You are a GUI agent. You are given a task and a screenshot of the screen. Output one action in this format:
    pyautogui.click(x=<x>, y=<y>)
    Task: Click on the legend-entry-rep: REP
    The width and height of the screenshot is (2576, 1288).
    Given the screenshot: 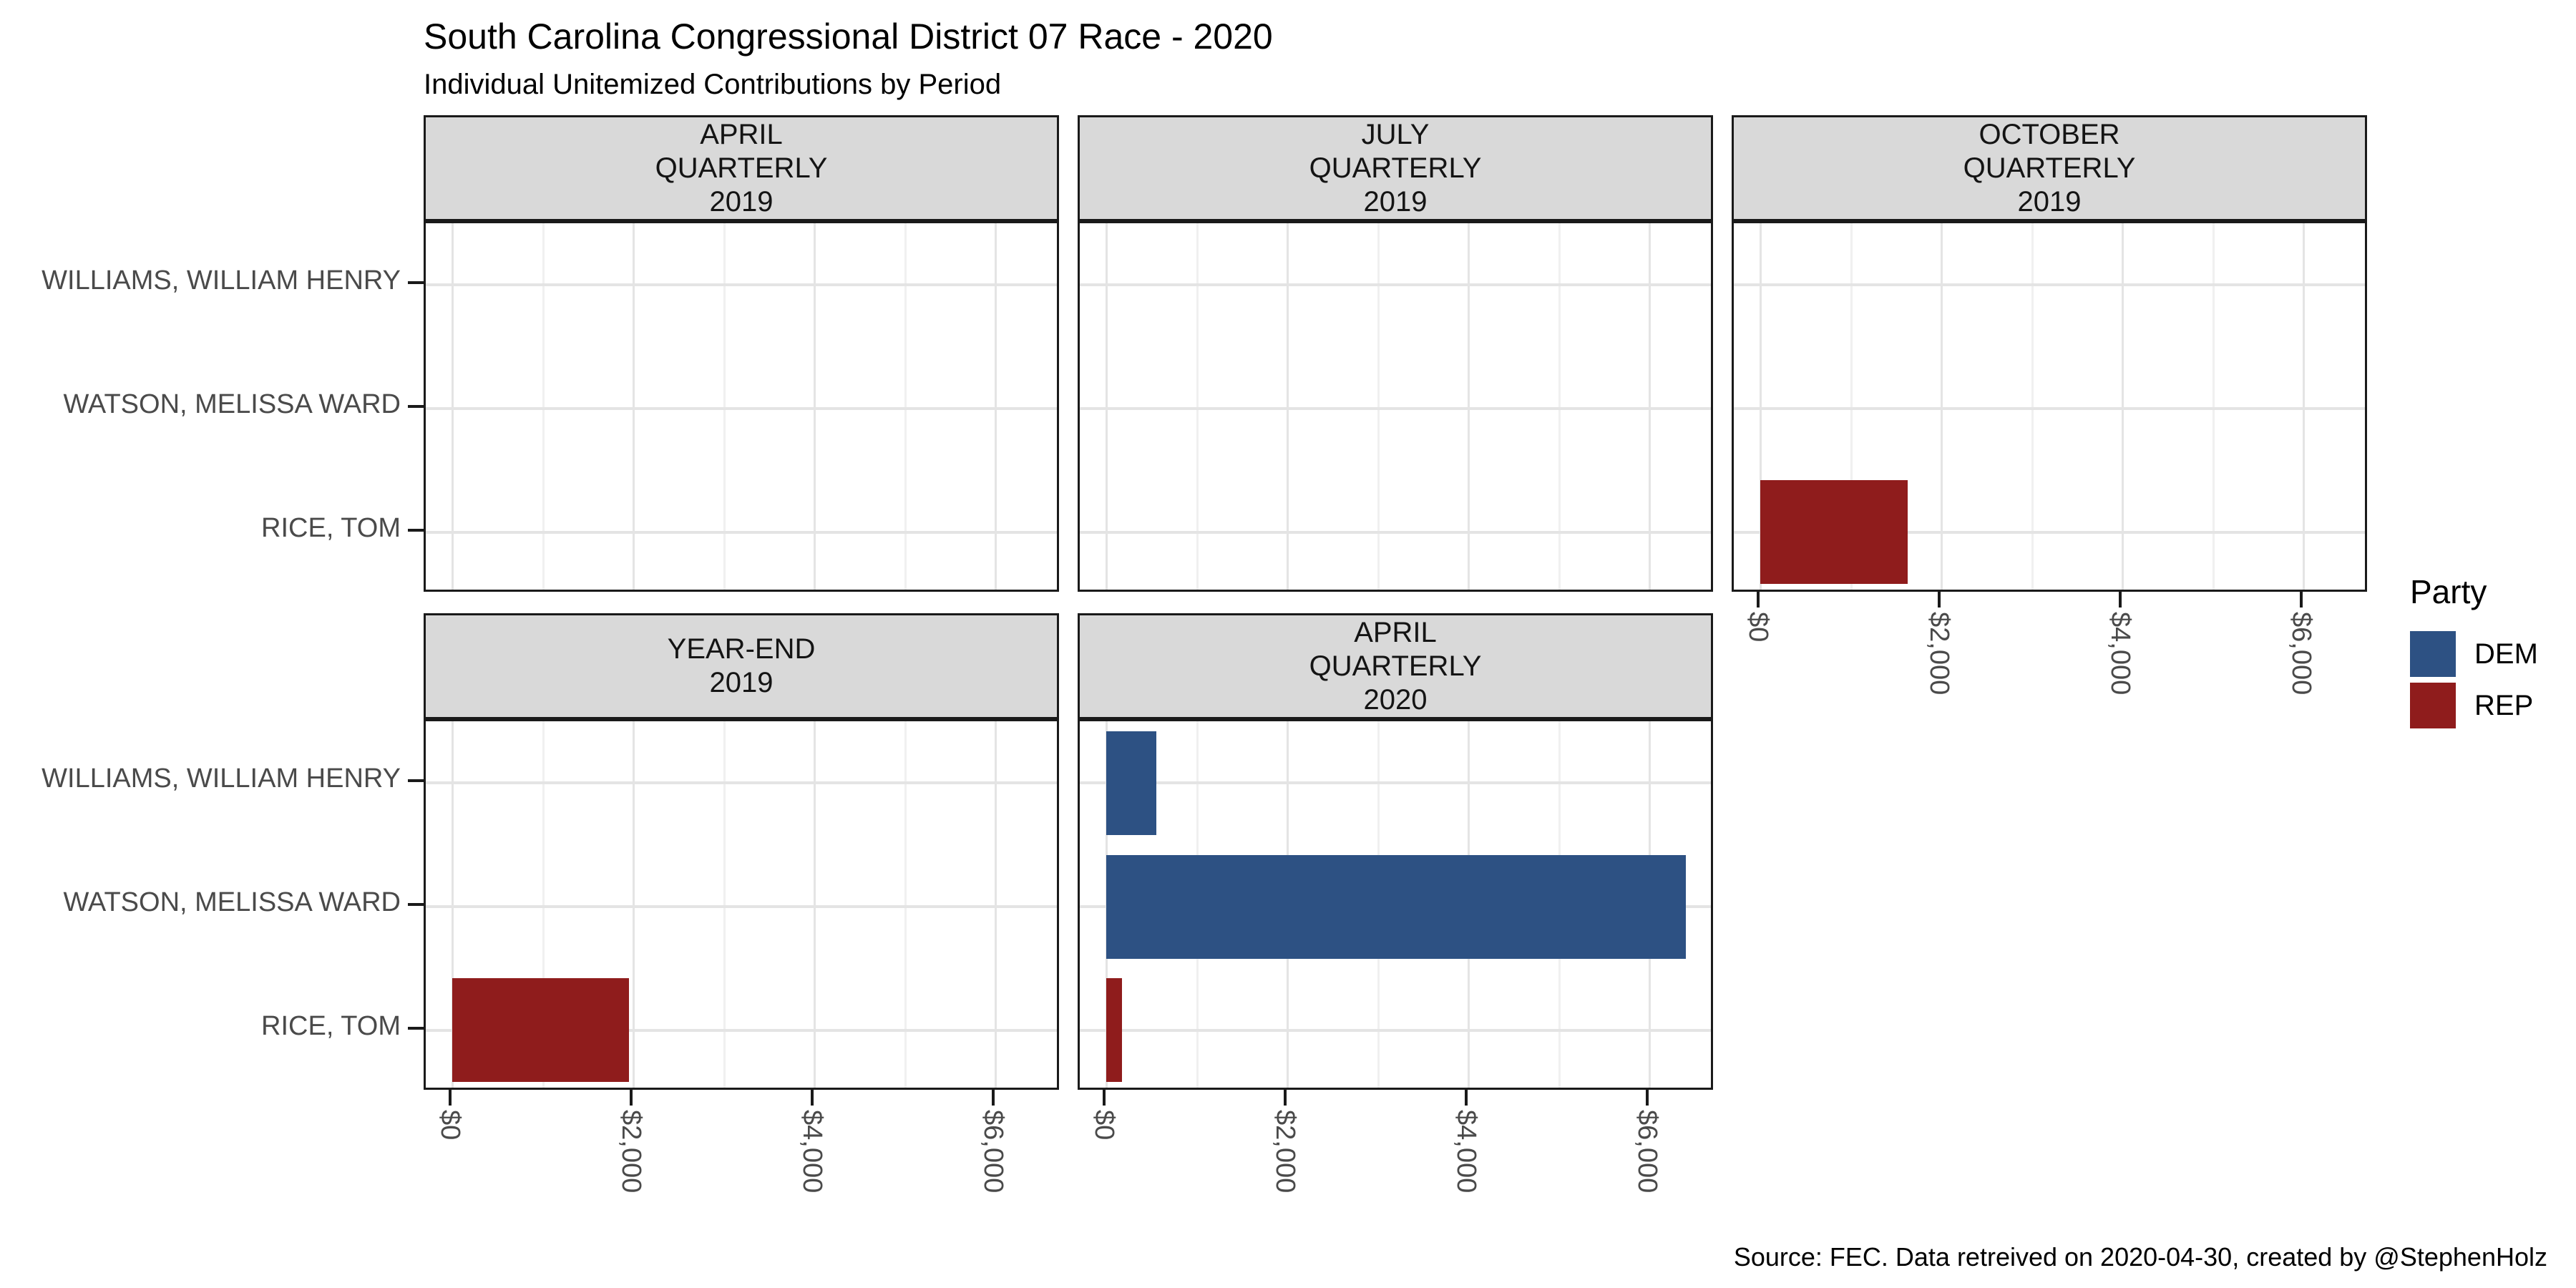 What is the action you would take?
    pyautogui.click(x=2474, y=705)
    